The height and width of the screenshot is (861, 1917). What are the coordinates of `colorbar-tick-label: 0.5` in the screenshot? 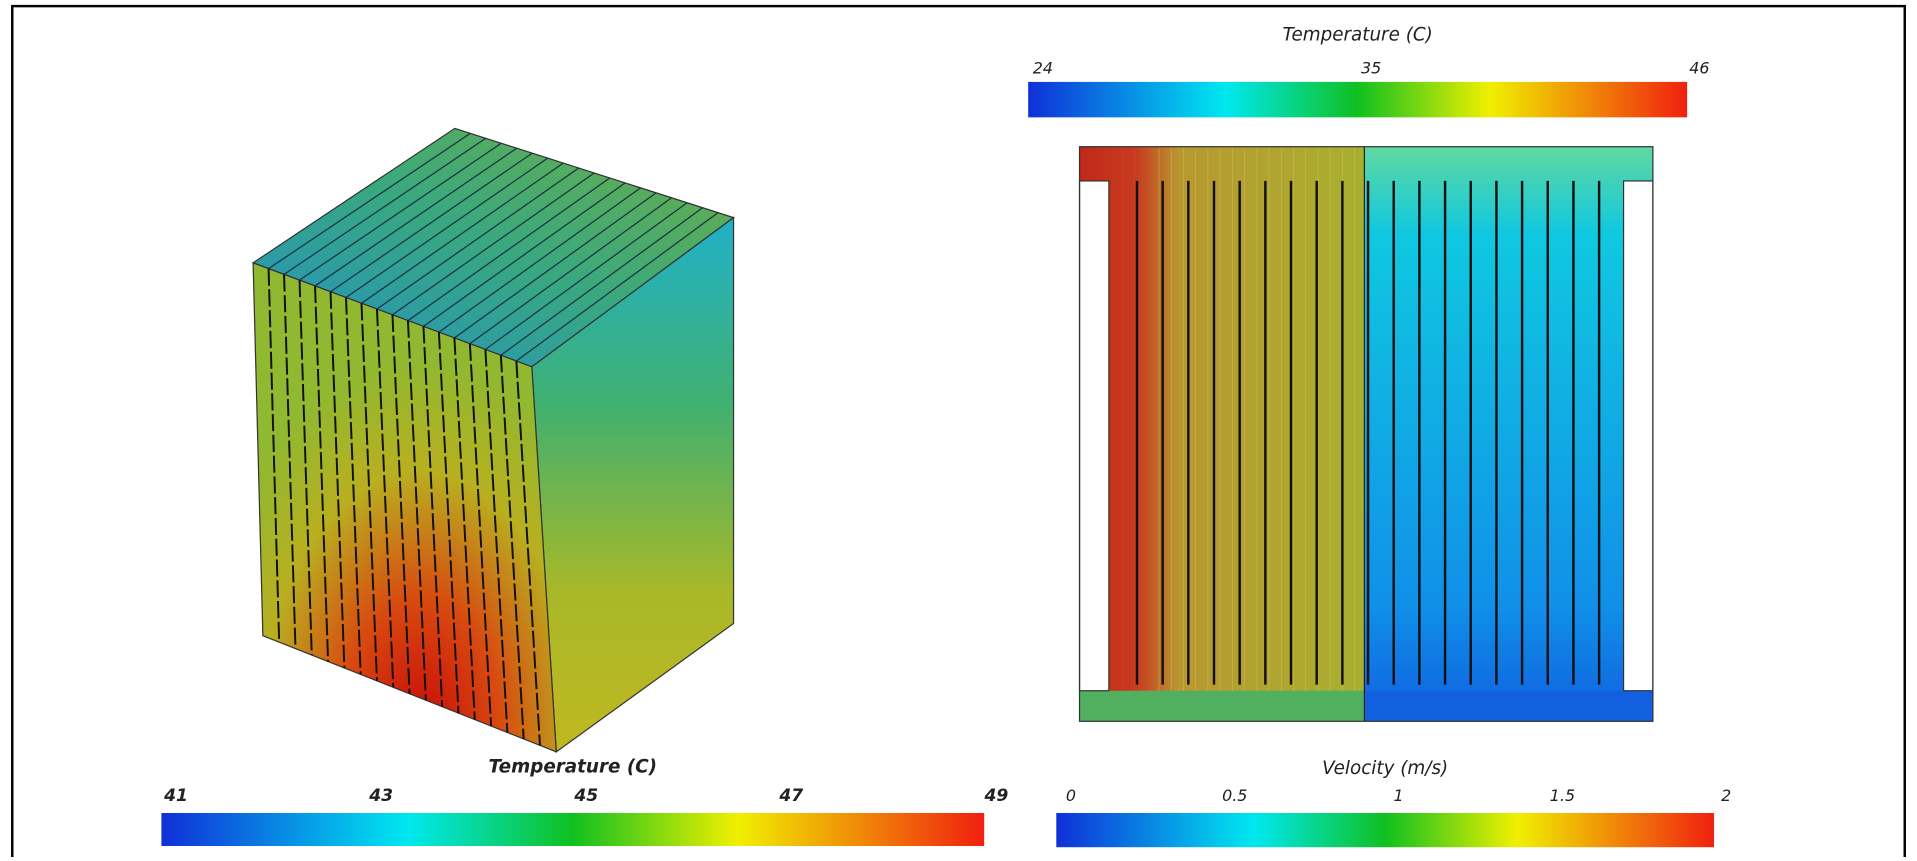 It's located at (1234, 795).